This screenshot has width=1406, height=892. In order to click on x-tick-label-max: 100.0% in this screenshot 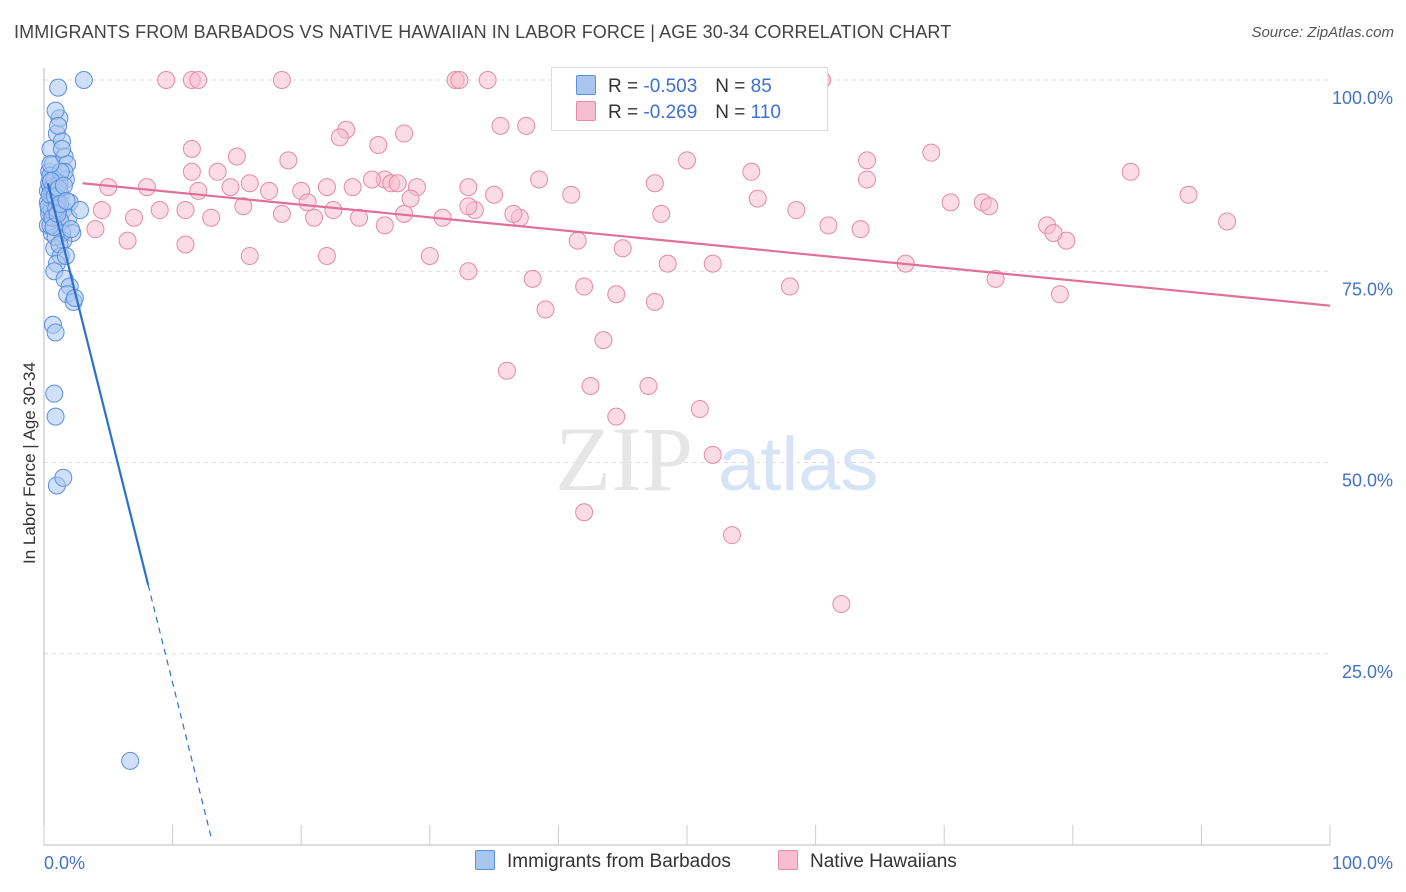, I will do `click(1362, 863)`.